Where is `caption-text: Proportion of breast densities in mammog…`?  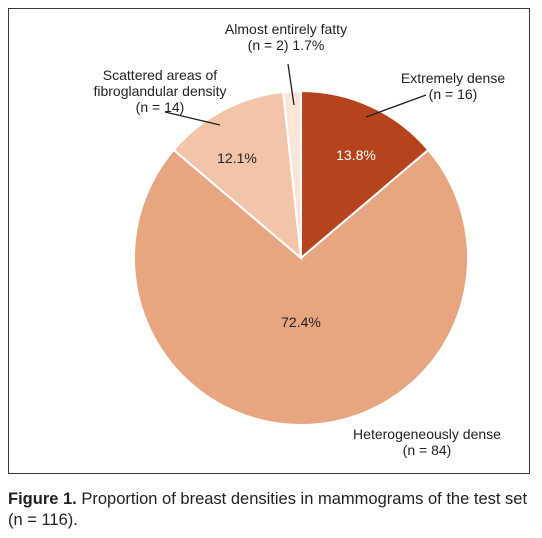
caption-text: Proportion of breast densities in mammog… is located at coordinates (268, 509).